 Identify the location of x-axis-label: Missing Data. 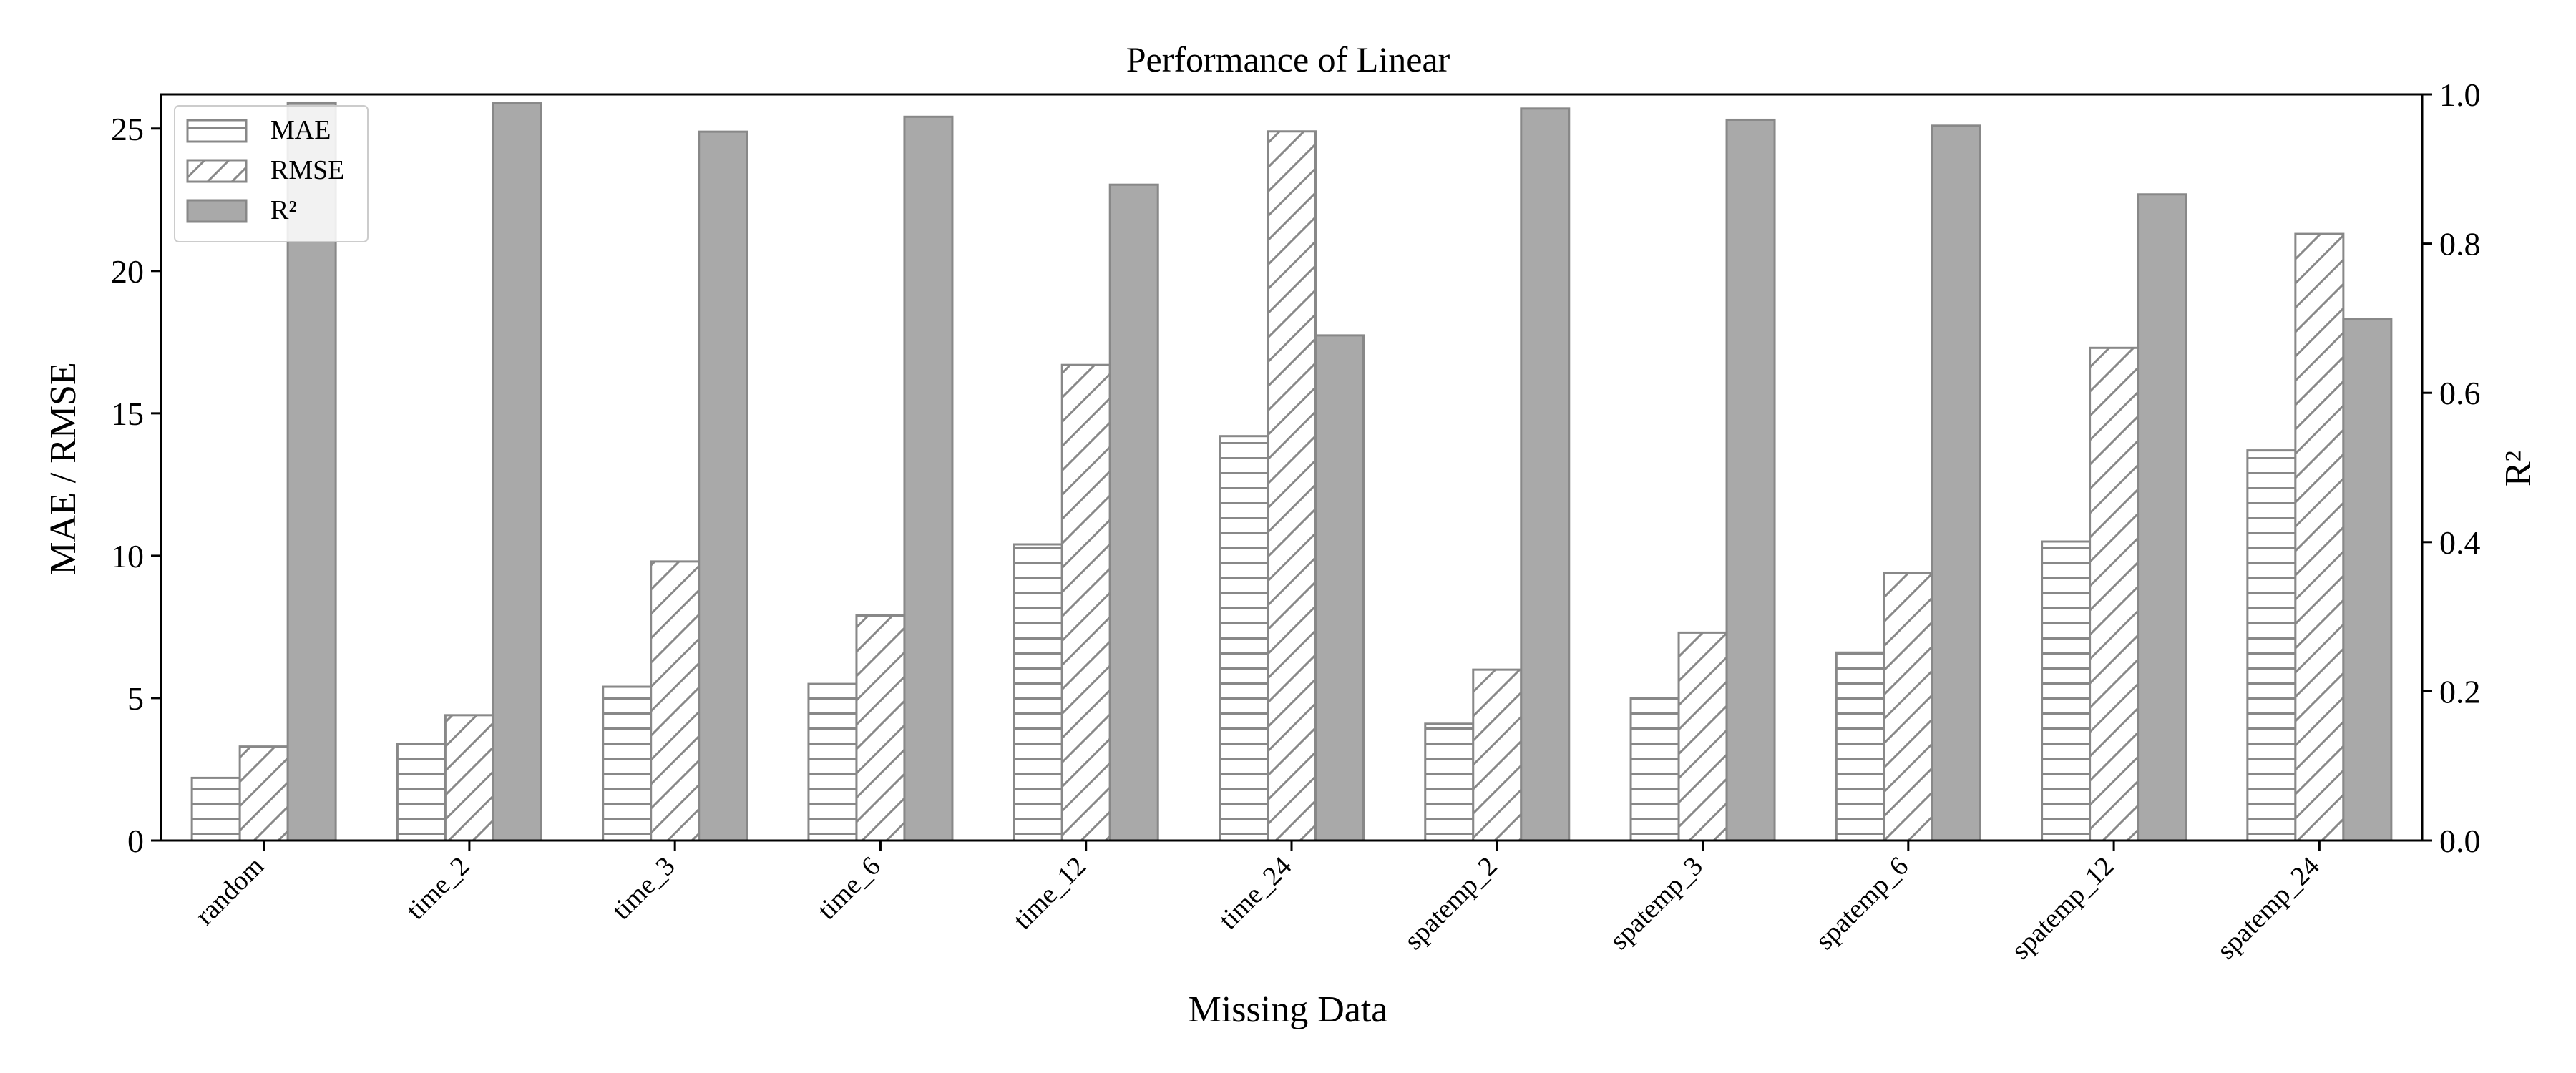
(1288, 1010).